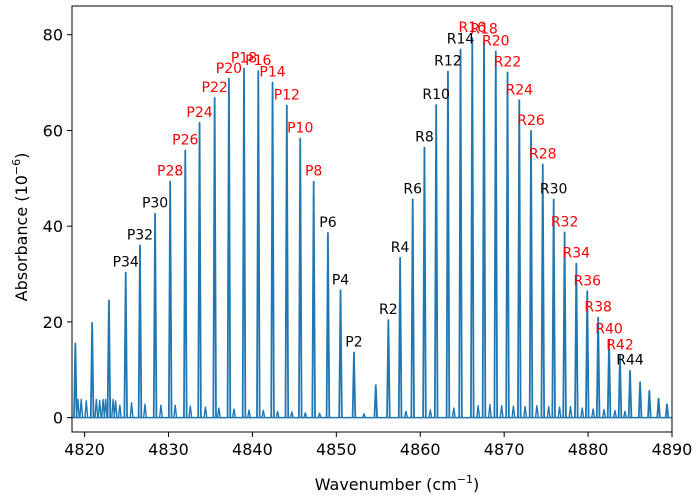 Image resolution: width=696 pixels, height=499 pixels. I want to click on y-axis: 0 20 40 60 80, so click(57, 227).